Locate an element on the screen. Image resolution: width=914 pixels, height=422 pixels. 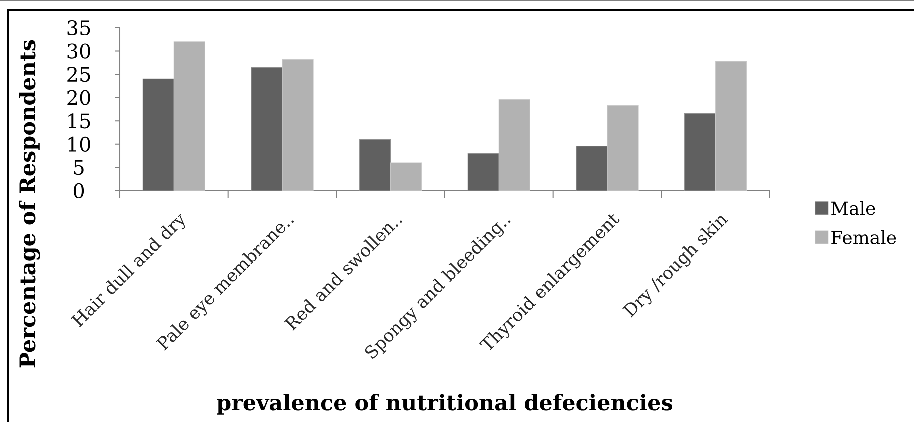
y-axis-title: Percentage of Respondents is located at coordinates (29, 204).